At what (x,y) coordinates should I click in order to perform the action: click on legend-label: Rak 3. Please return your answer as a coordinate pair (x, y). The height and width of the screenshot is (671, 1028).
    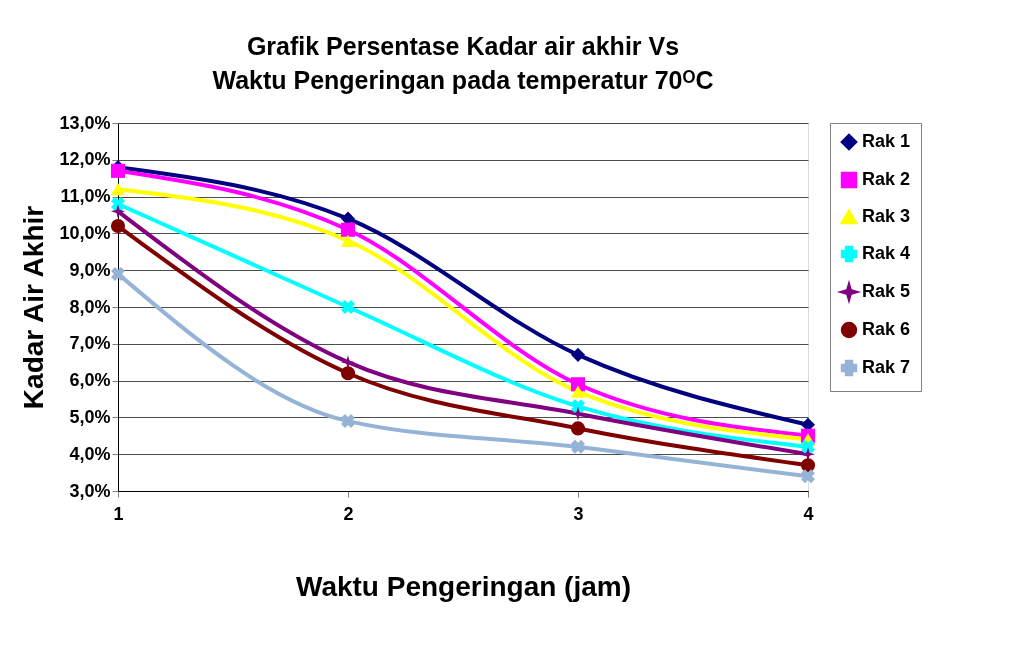
    Looking at the image, I should click on (886, 216).